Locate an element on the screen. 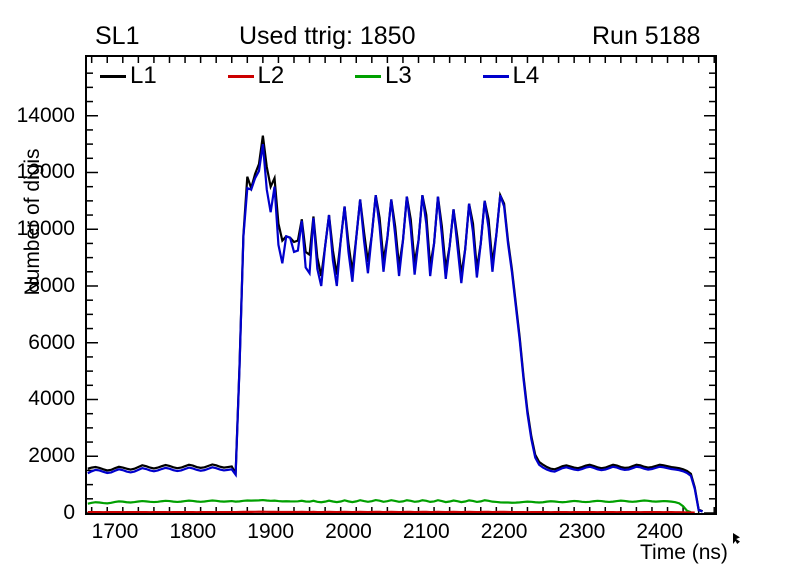  y-tick-label: 0 is located at coordinates (69, 512).